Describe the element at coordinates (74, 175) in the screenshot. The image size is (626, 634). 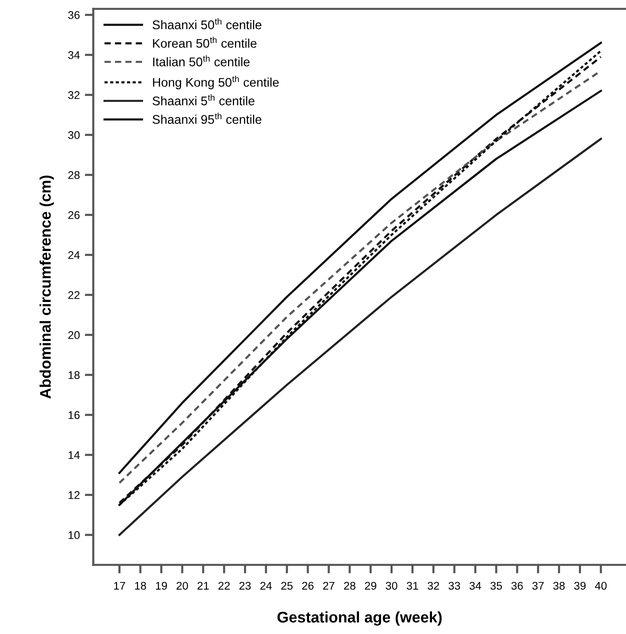
I see `y-tick-label: 28` at that location.